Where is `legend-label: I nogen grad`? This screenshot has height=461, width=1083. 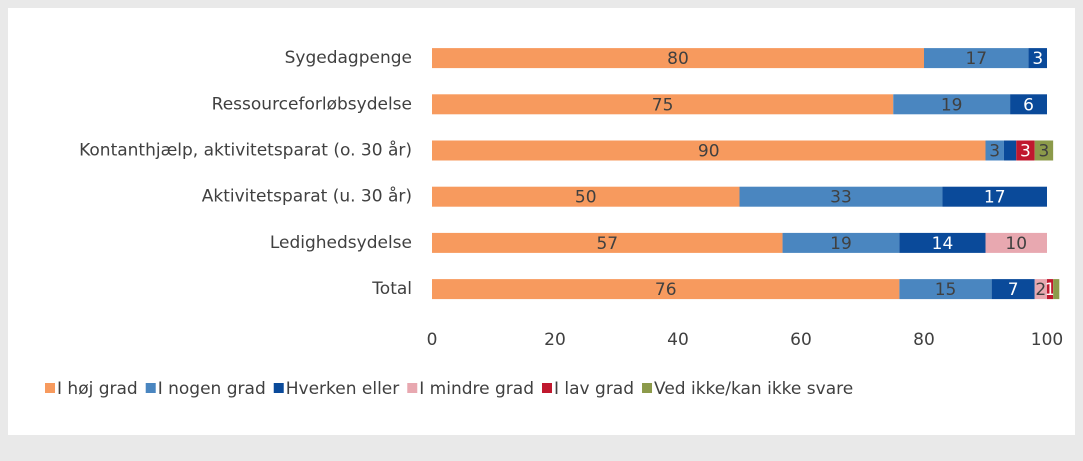 legend-label: I nogen grad is located at coordinates (212, 389).